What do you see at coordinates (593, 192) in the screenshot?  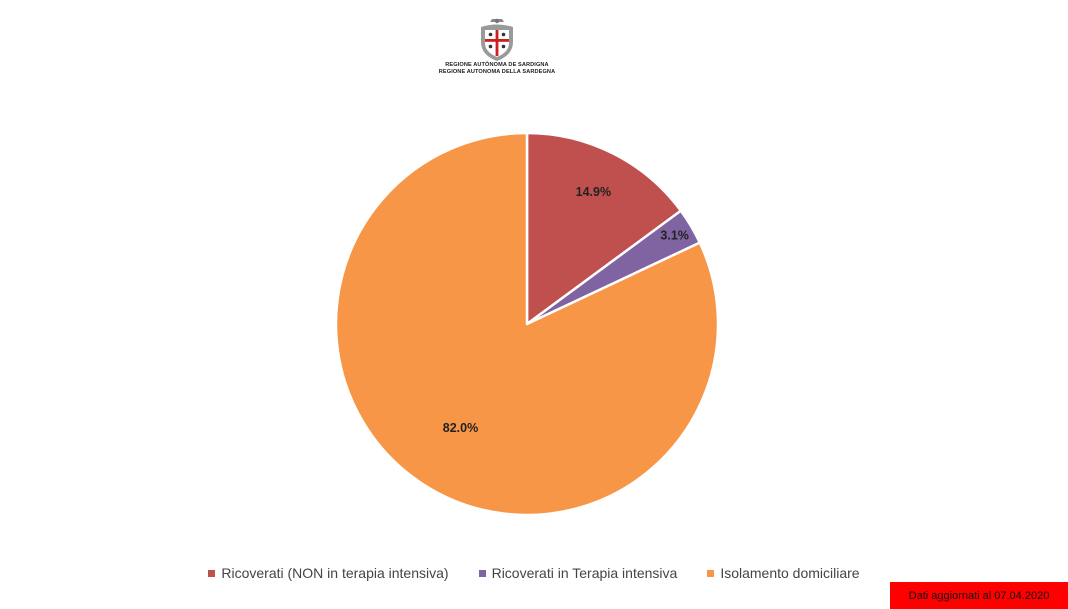 I see `data-label-ricoverati: 14.9%` at bounding box center [593, 192].